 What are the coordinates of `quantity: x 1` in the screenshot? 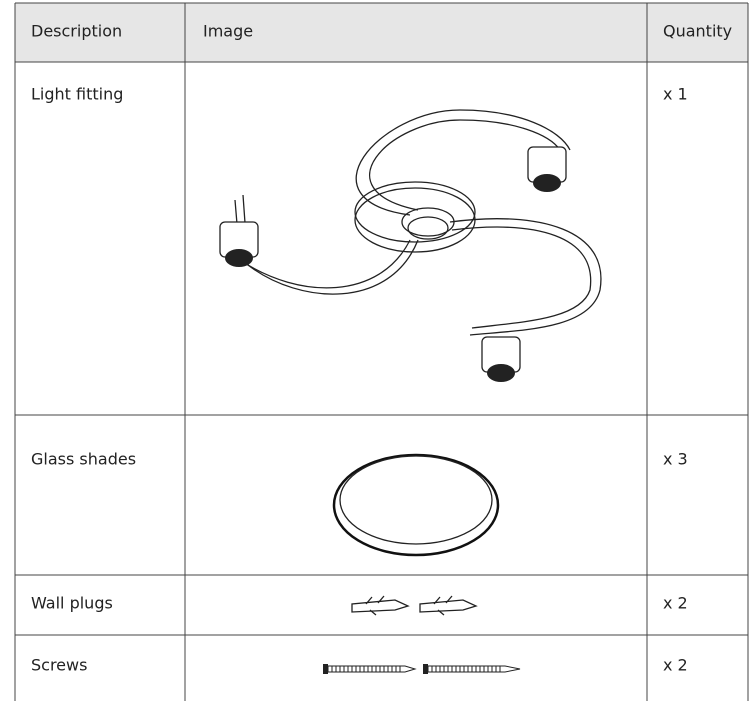 It's located at (675, 94).